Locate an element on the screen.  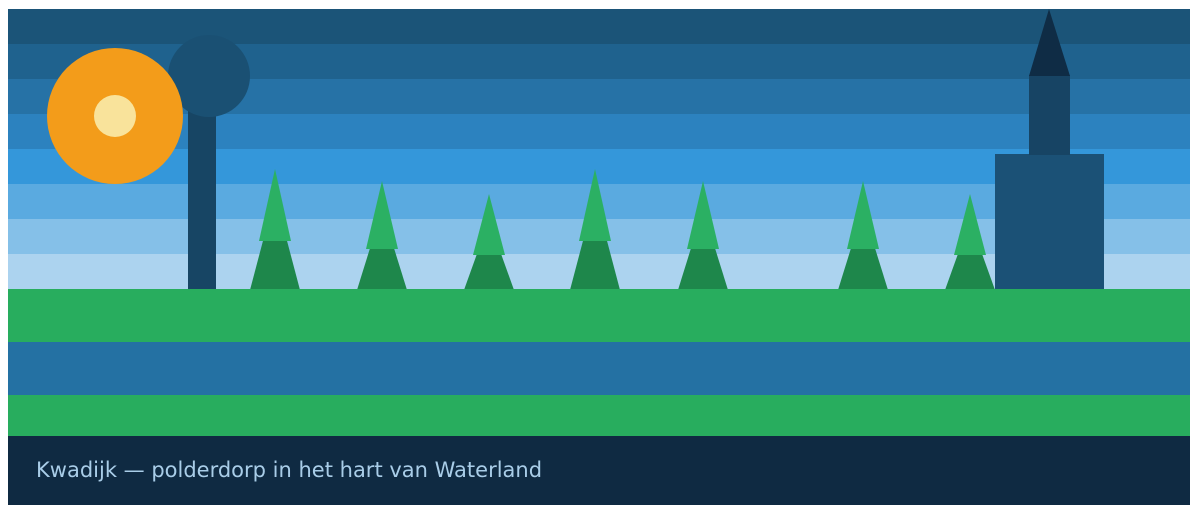
sun-icon is located at coordinates (115, 116).